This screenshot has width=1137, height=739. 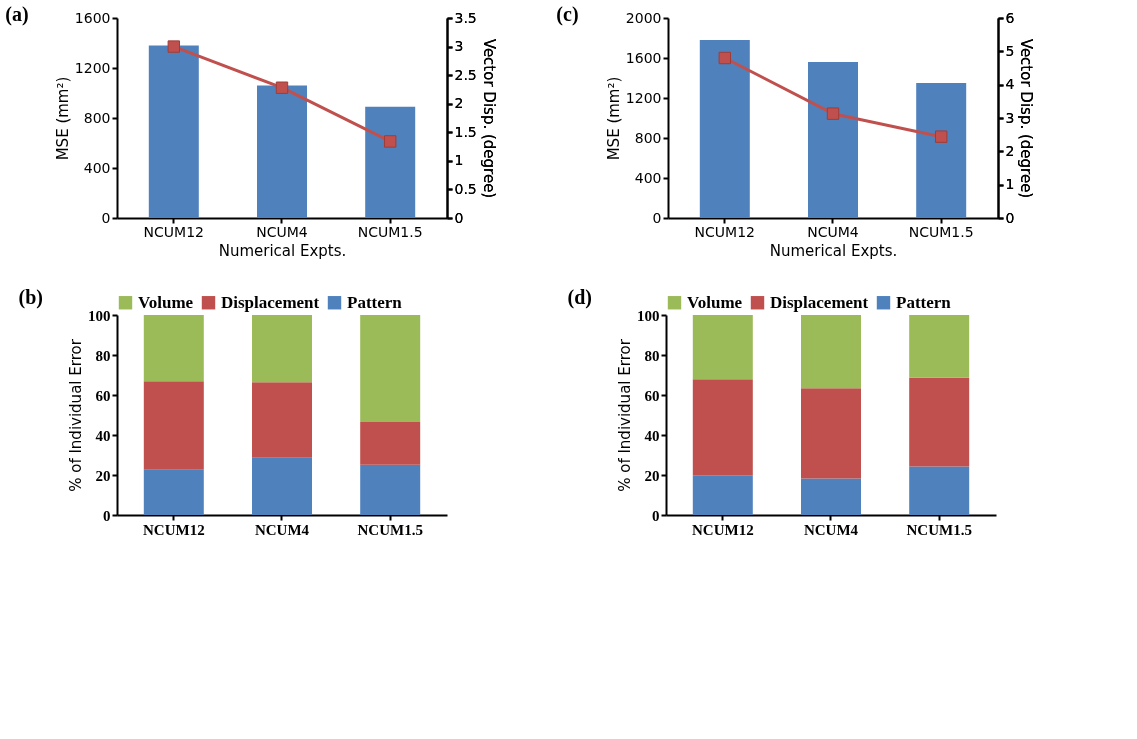 What do you see at coordinates (1010, 84) in the screenshot?
I see `y2-tick-label: 4` at bounding box center [1010, 84].